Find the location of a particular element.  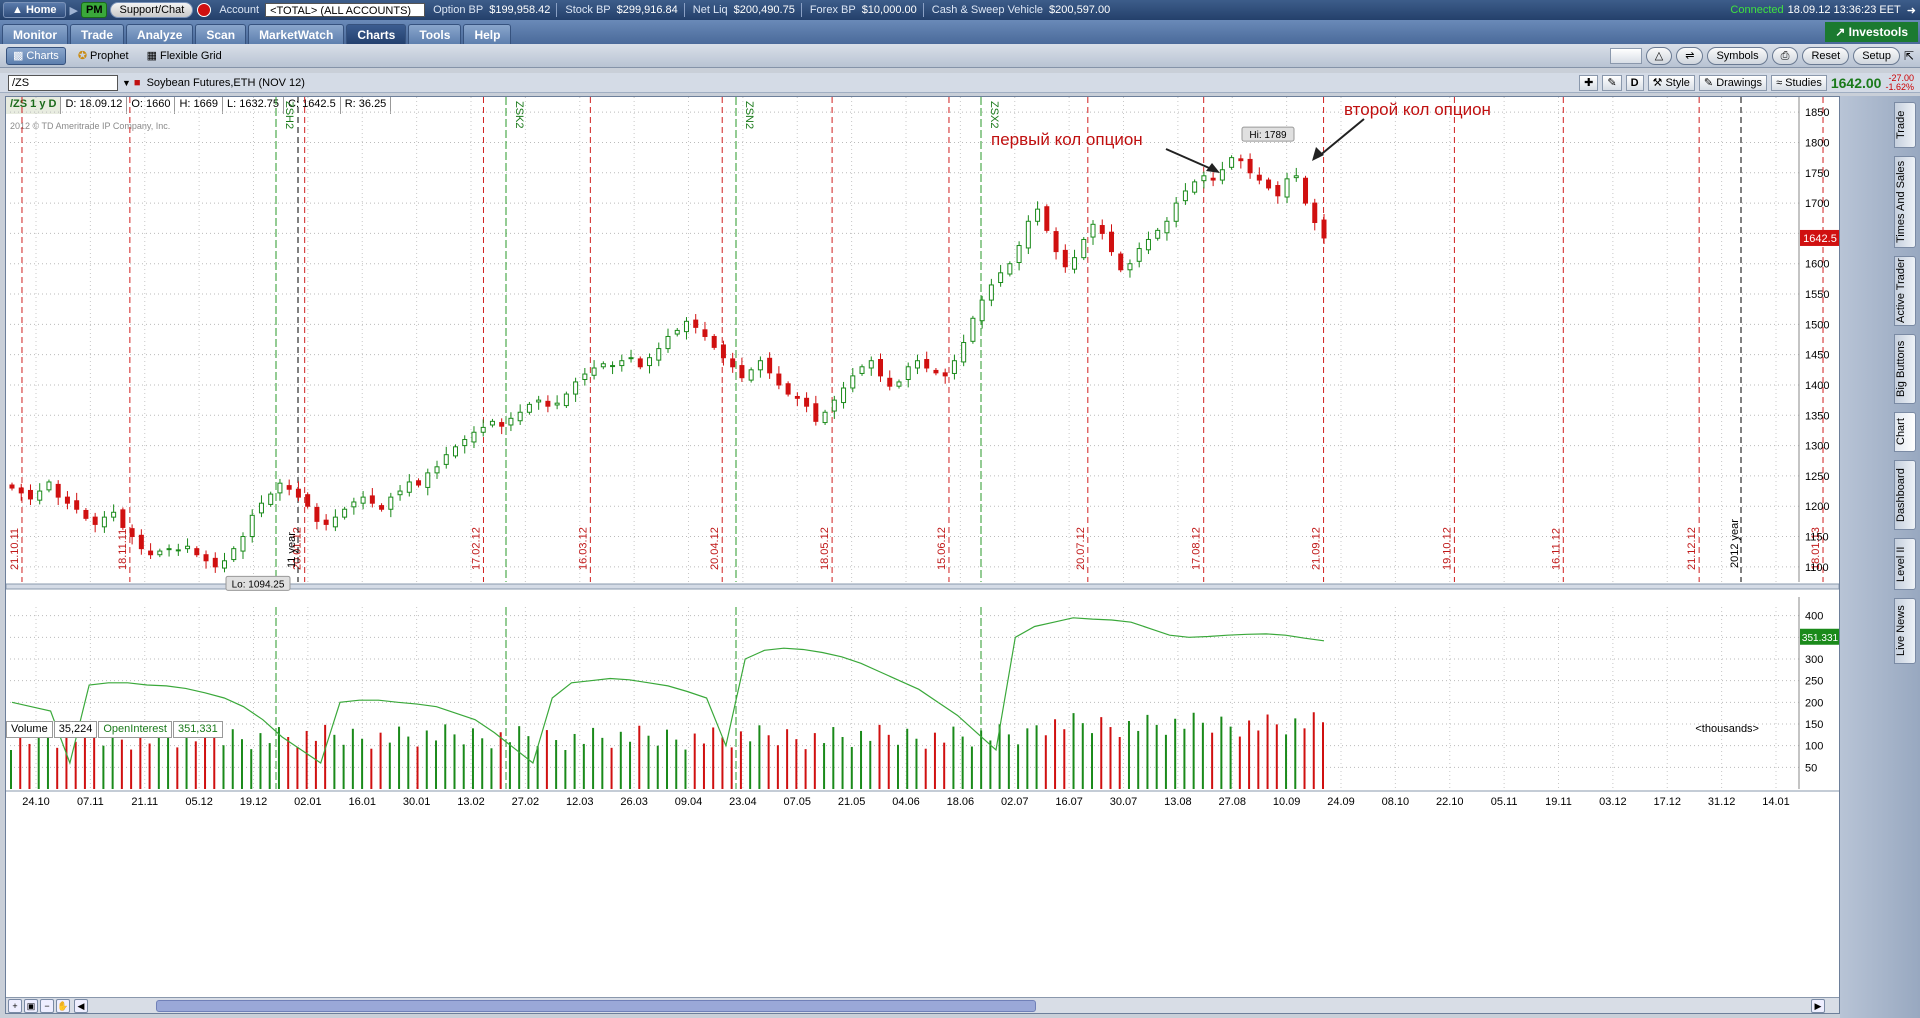

high-label: Hi: 1789 is located at coordinates (1268, 135).